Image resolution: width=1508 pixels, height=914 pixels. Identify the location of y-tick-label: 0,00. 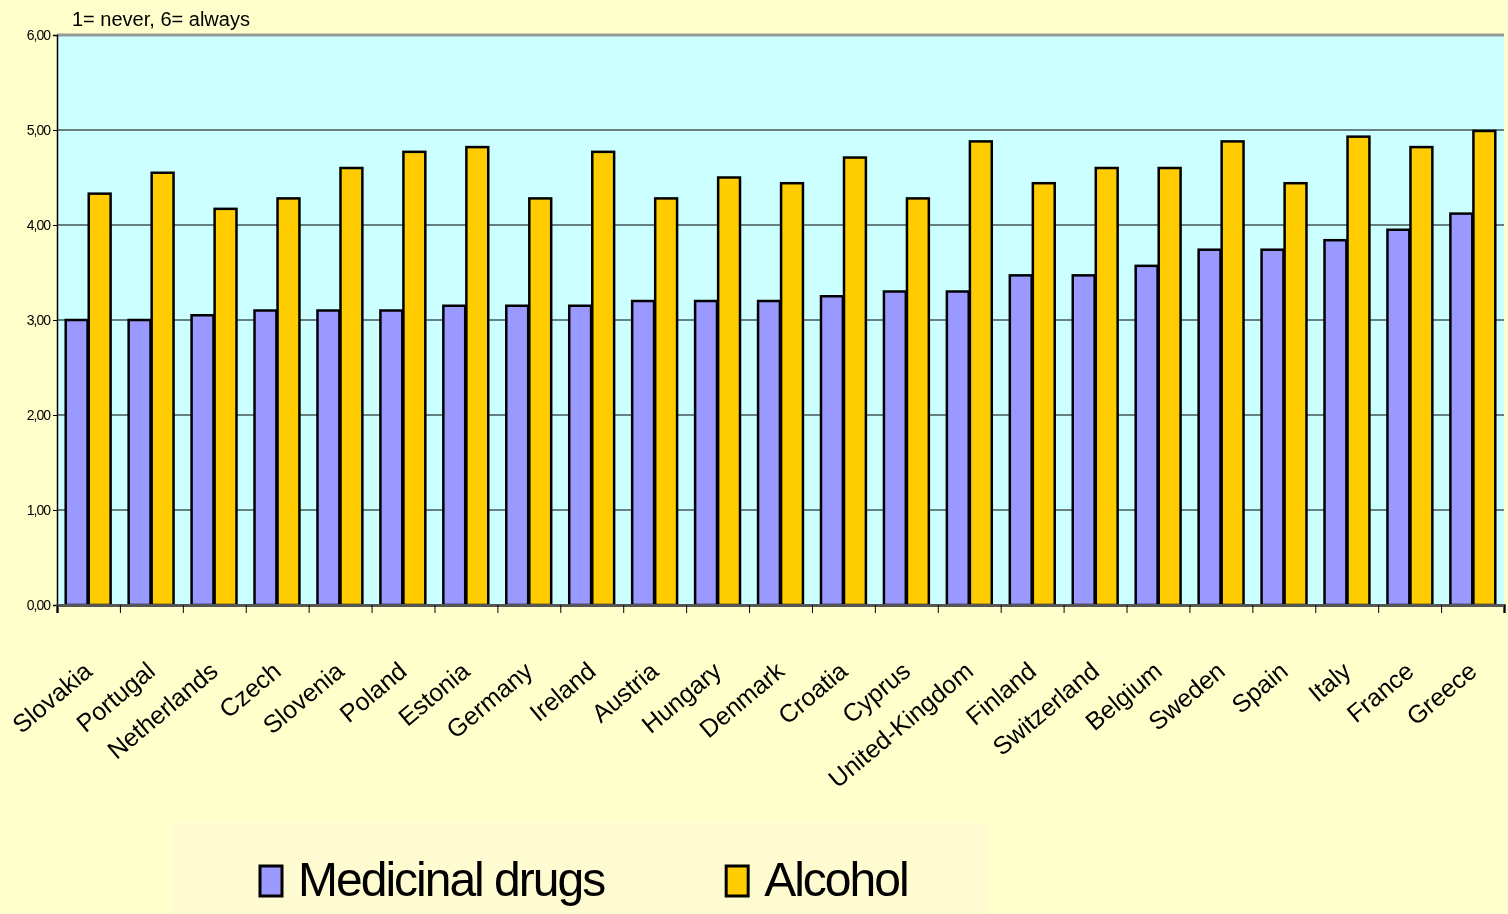
(39, 604).